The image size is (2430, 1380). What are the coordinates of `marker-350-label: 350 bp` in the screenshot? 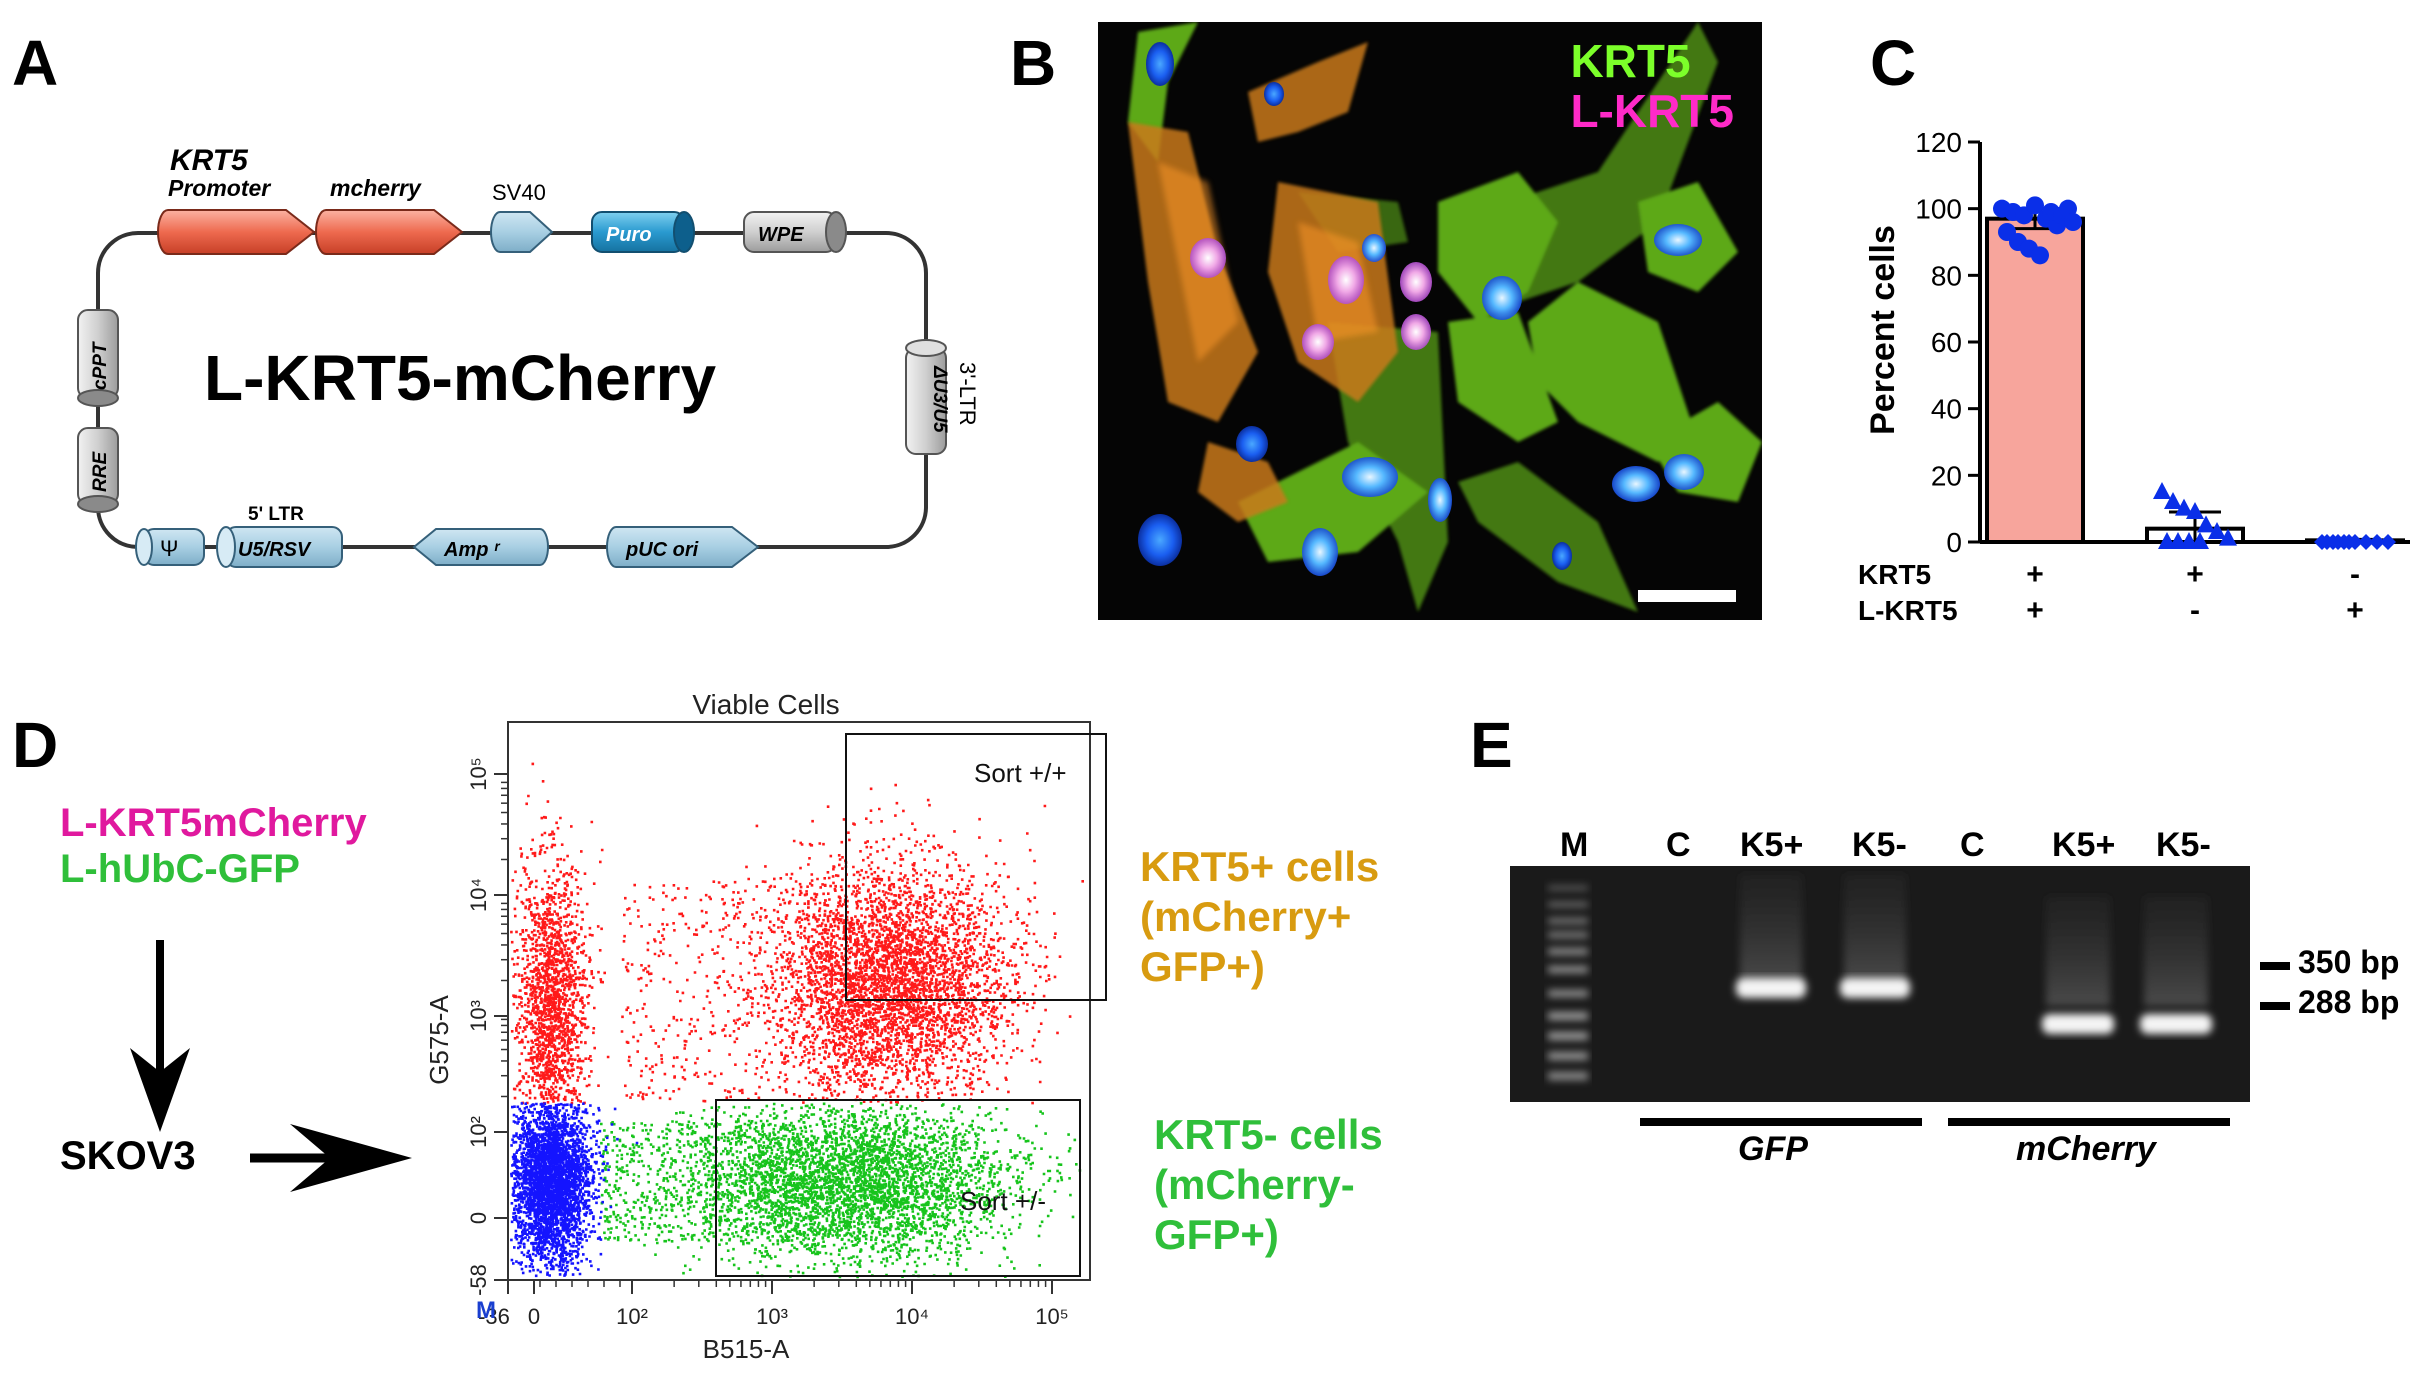 It's located at (2349, 962).